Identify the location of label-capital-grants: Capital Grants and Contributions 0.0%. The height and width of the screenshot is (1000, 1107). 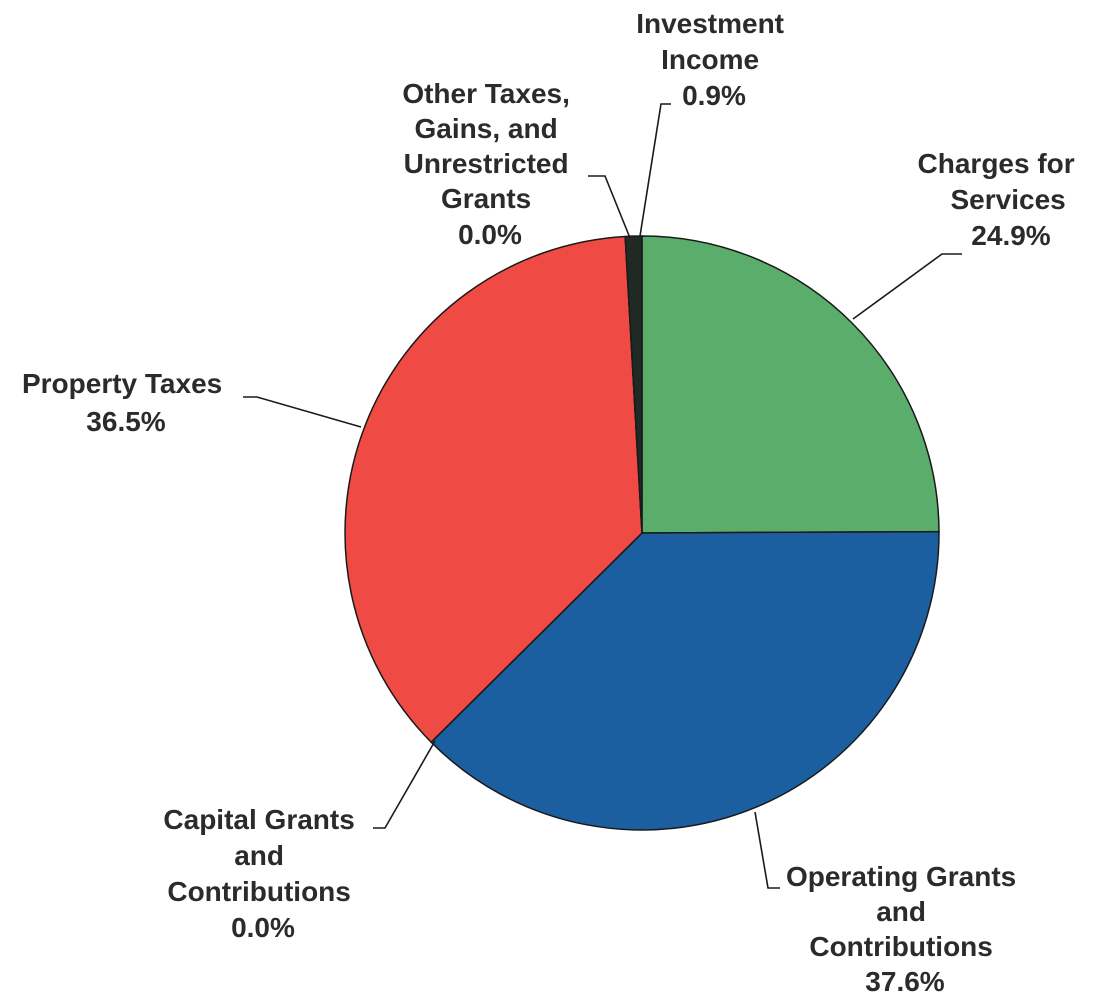
(262, 873).